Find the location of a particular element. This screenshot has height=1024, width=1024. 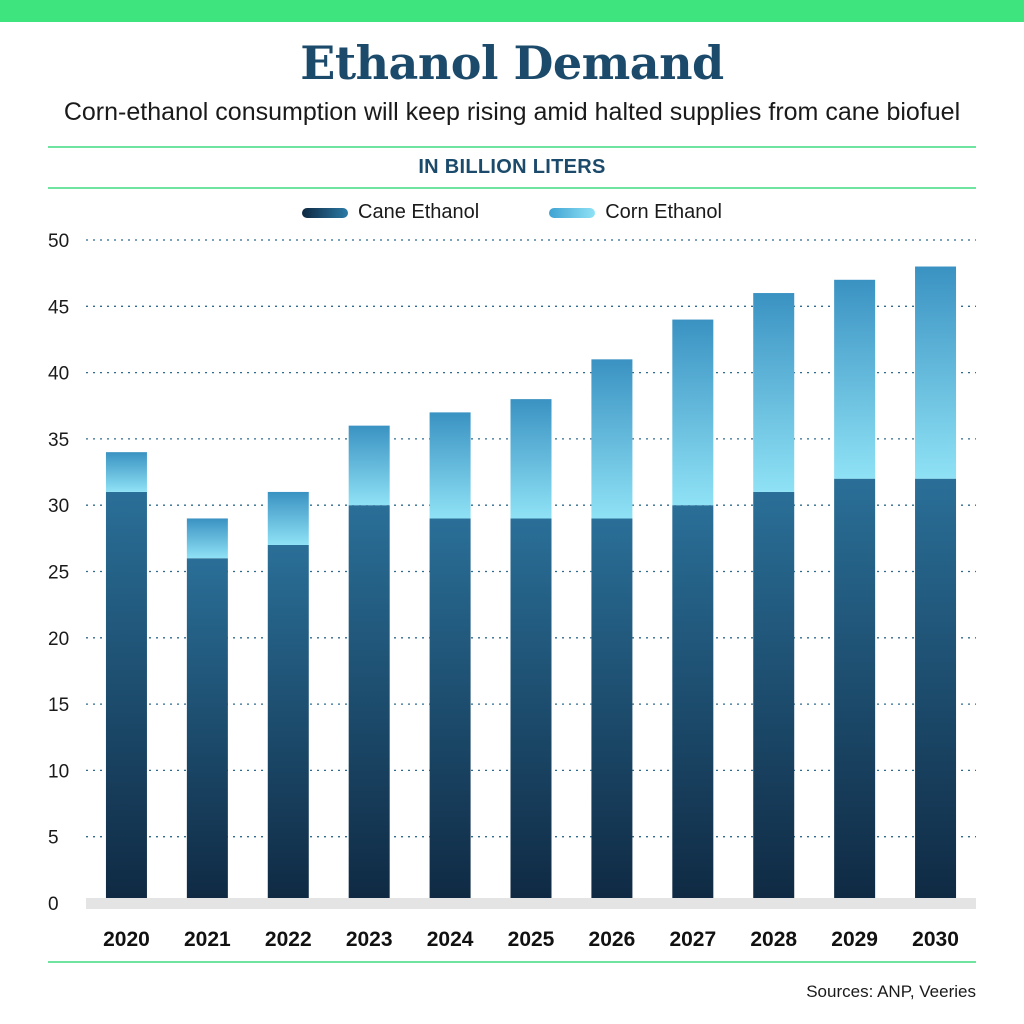

bar-cane-2024 is located at coordinates (450, 710).